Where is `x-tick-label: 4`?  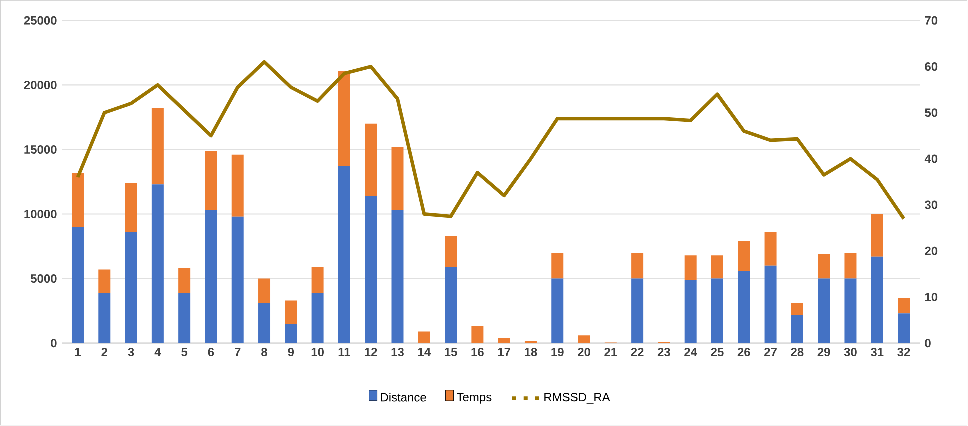
x-tick-label: 4 is located at coordinates (158, 352).